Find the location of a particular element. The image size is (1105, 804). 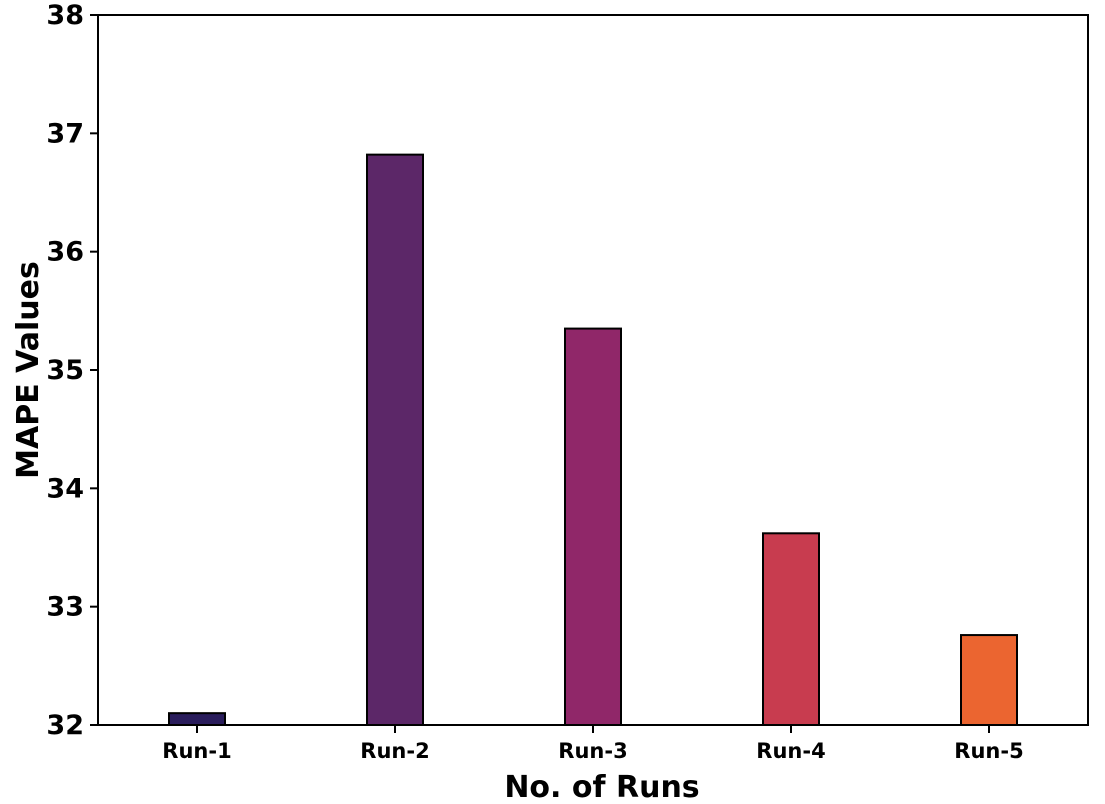

x-tick-label: Run-3 is located at coordinates (592, 751).